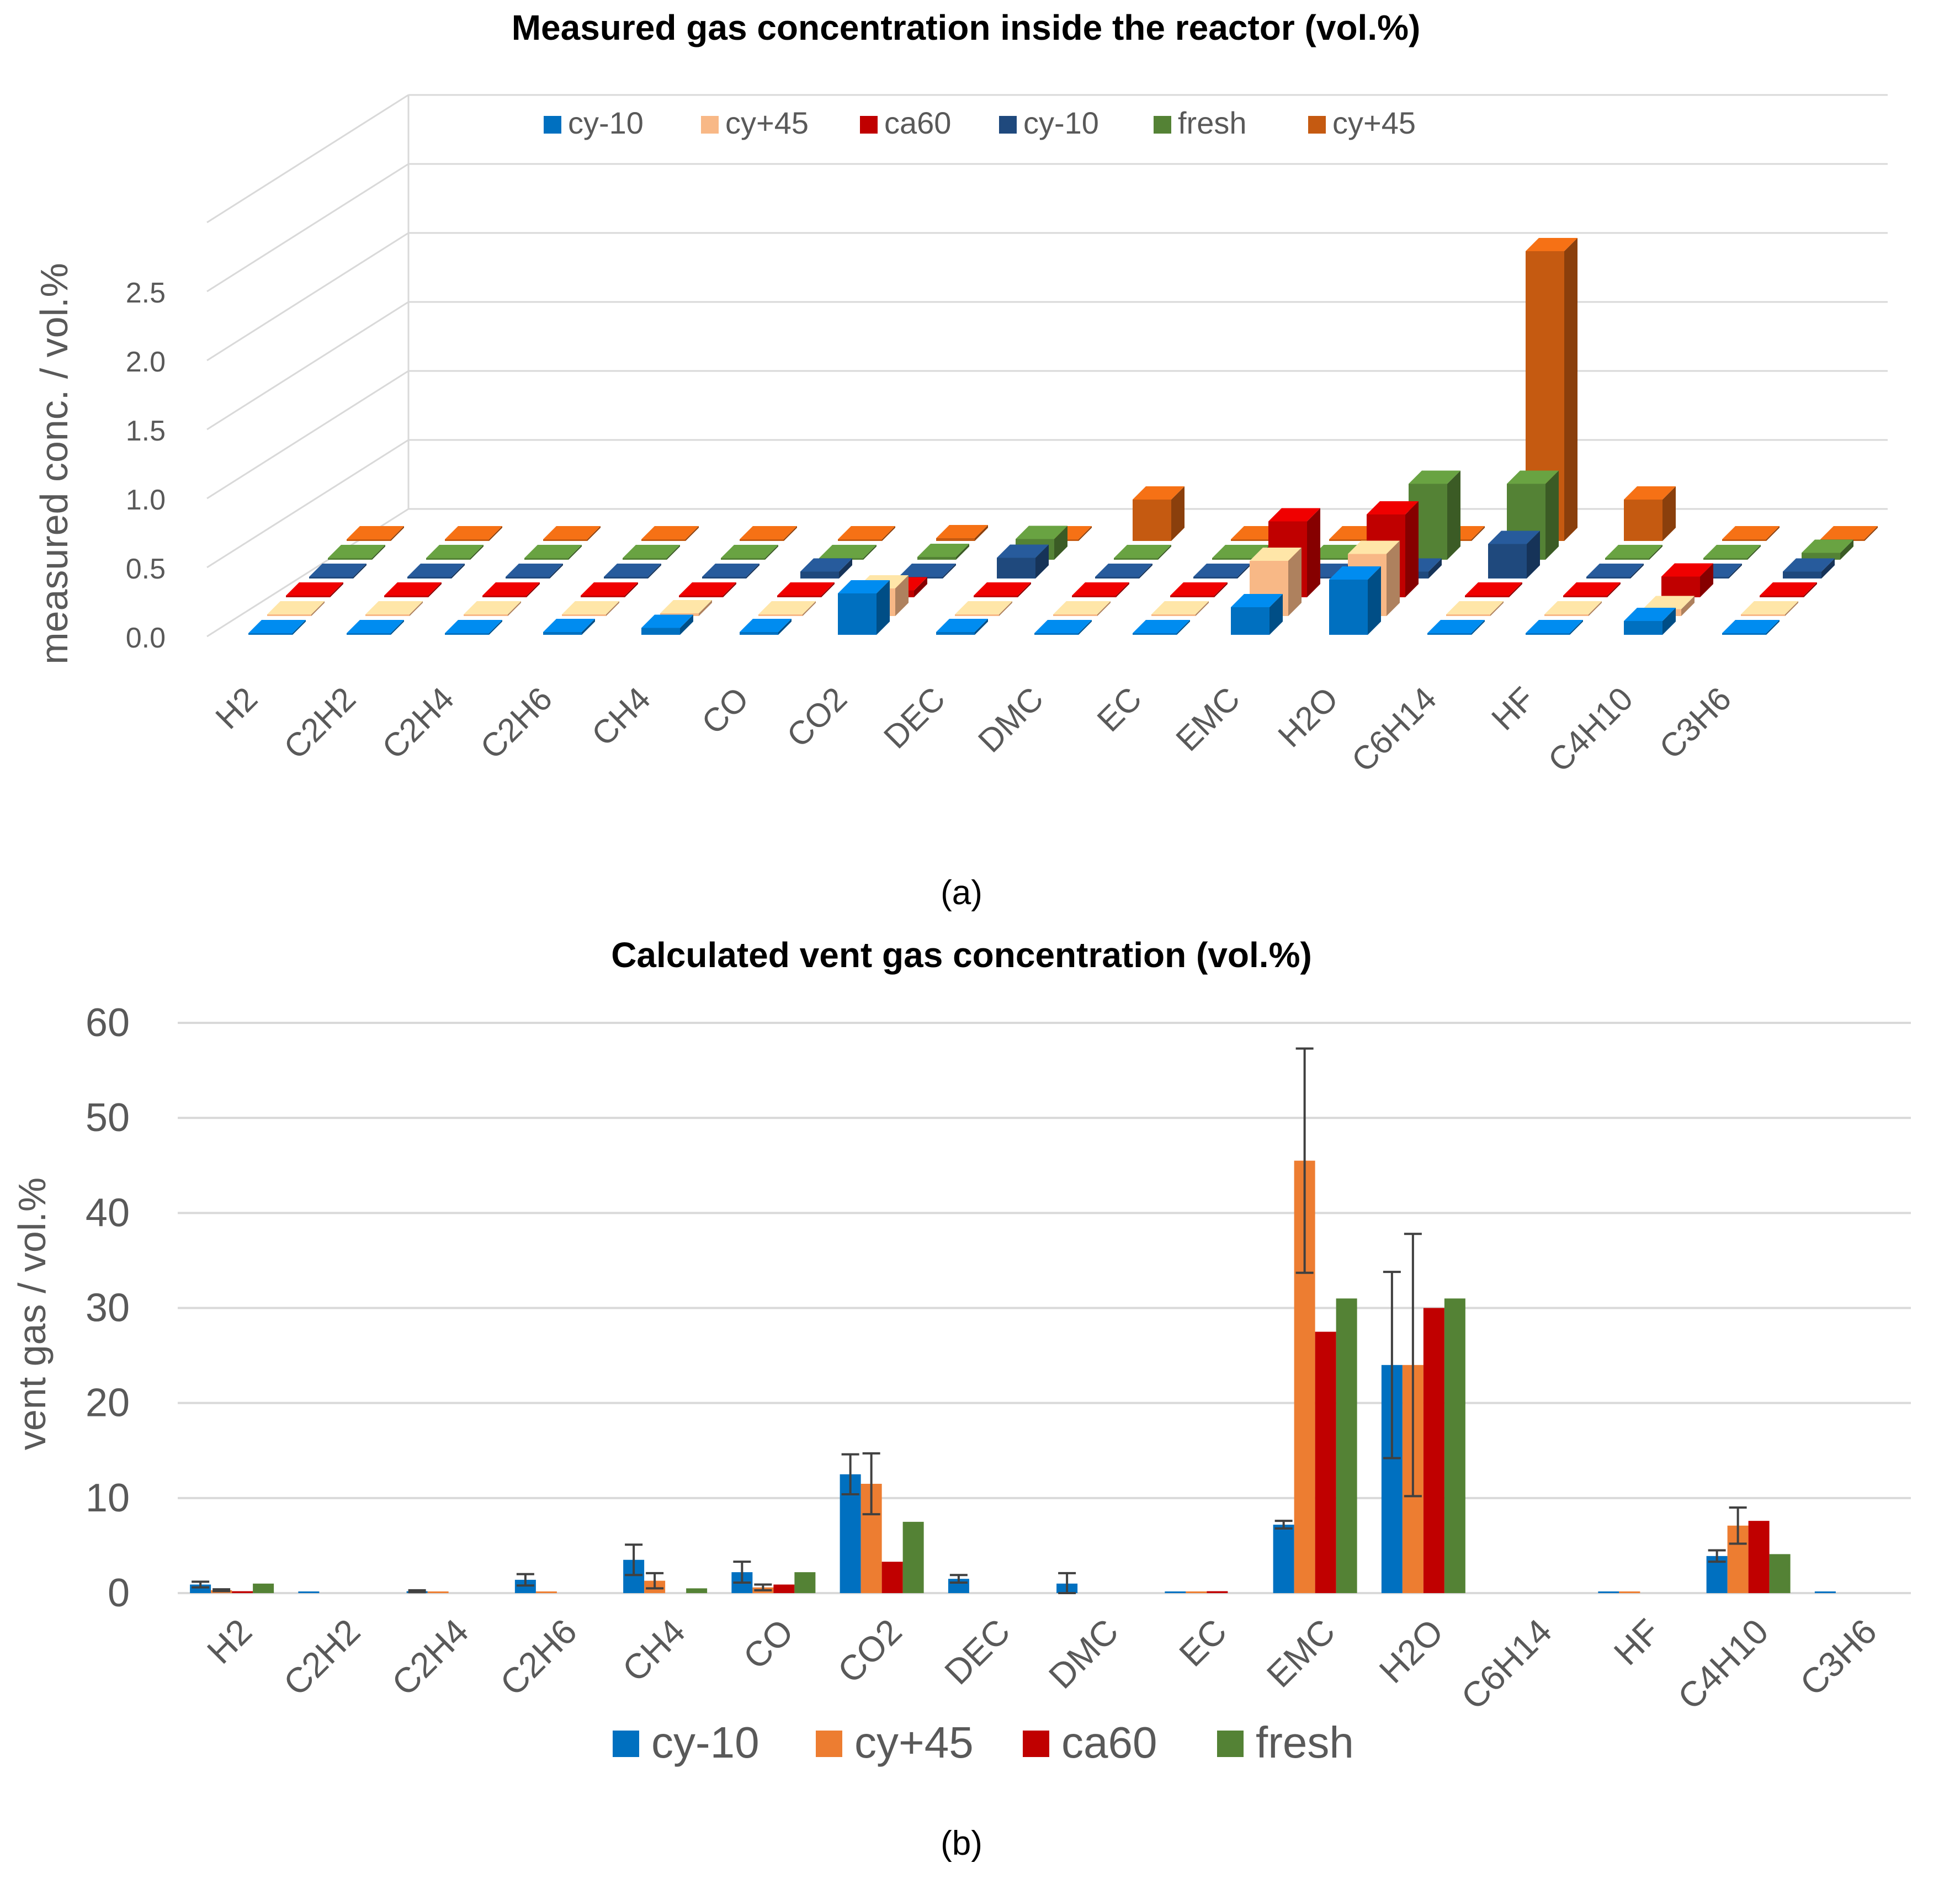 This screenshot has width=1960, height=1884. I want to click on x-tick-label: HF, so click(1636, 1642).